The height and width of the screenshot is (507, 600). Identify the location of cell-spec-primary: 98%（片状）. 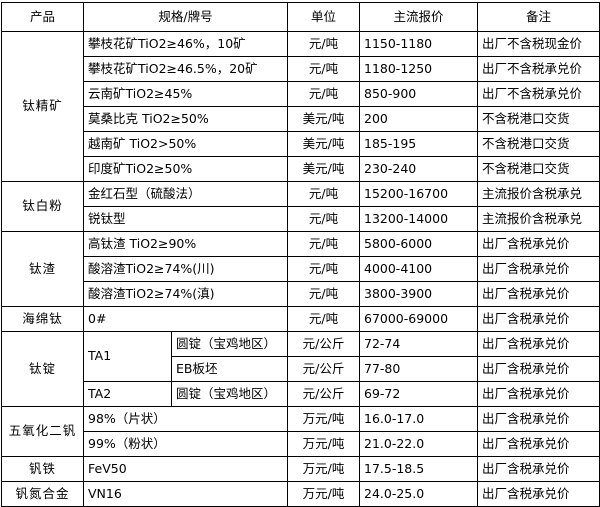
(185, 419).